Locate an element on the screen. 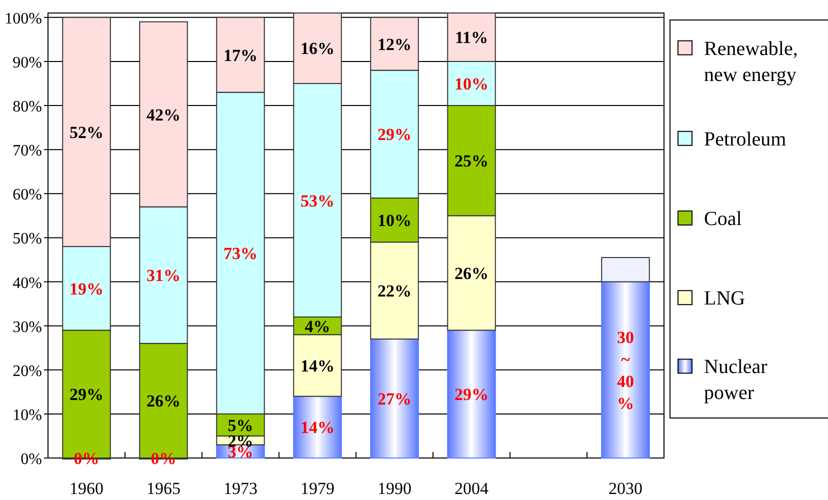  data-label: 31% is located at coordinates (163, 276).